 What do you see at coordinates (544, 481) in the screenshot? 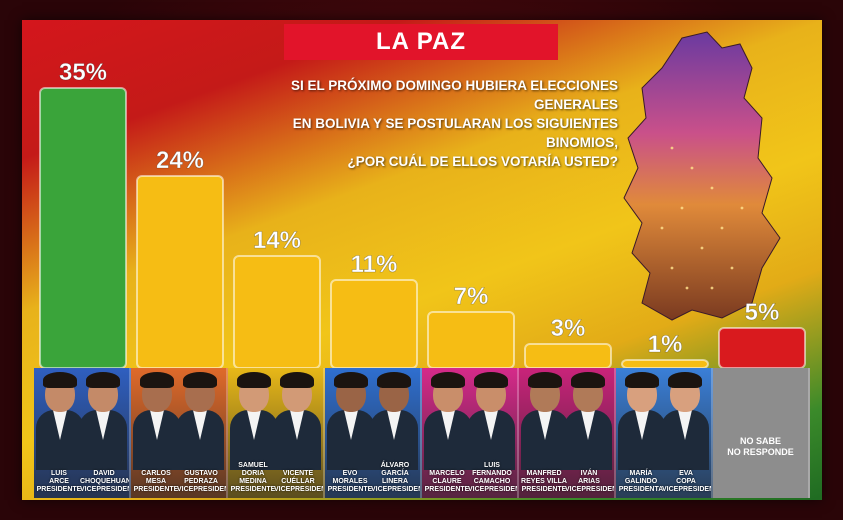
I see `president-caption: MANFRED REYES VILLA PRESIDENTE` at bounding box center [544, 481].